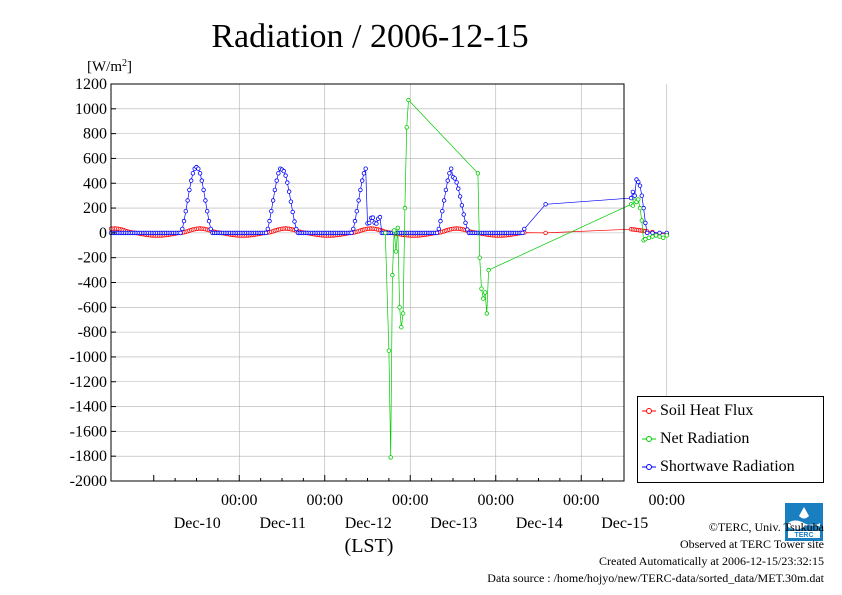  What do you see at coordinates (766, 527) in the screenshot?
I see `footer-copyright: ©TERC, Univ. Tsukuba` at bounding box center [766, 527].